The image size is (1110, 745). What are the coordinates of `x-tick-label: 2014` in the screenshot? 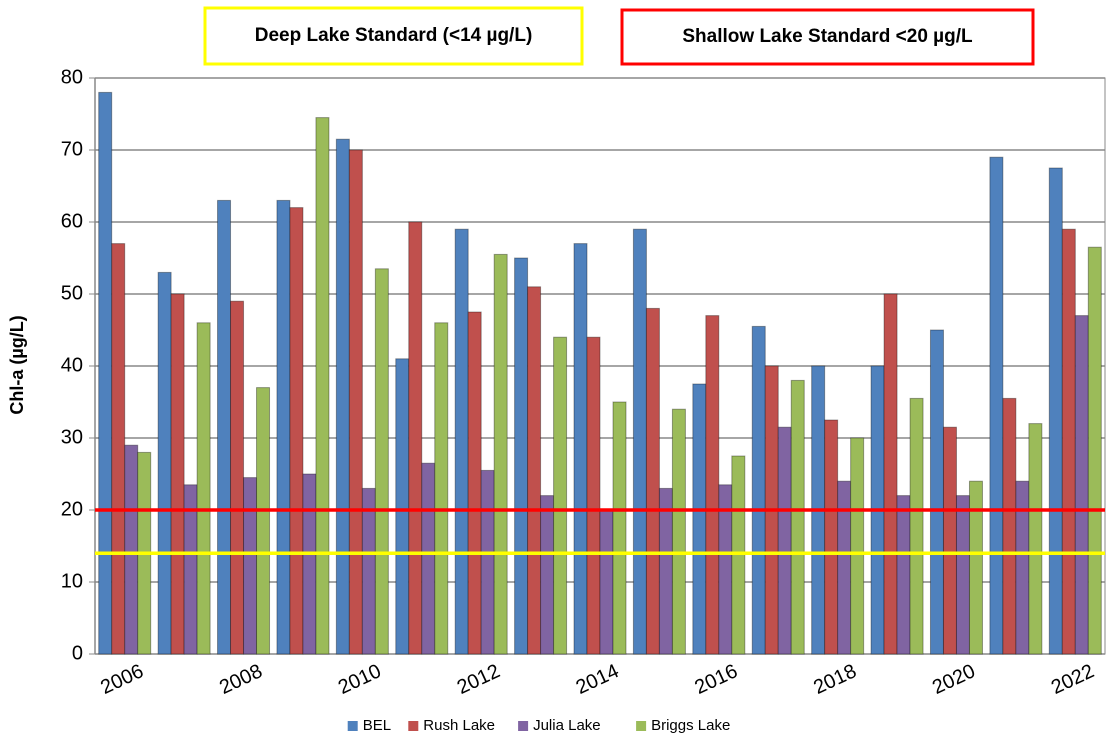 It's located at (598, 679).